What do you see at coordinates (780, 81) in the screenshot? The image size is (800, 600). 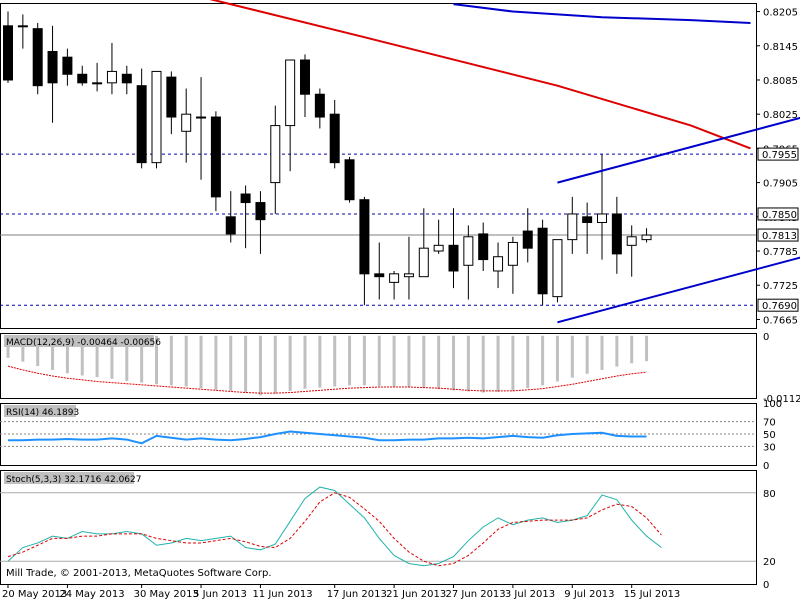 I see `price-tick-label: 0.8085` at bounding box center [780, 81].